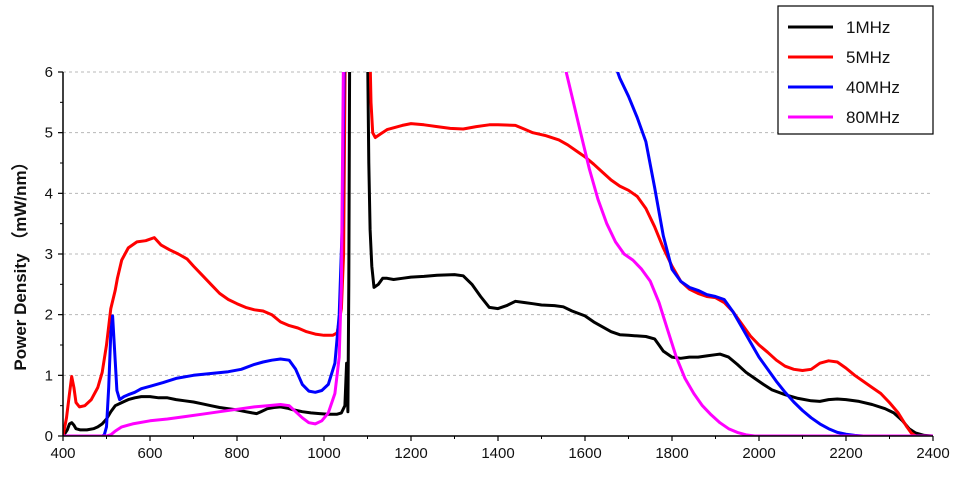 This screenshot has height=477, width=960. I want to click on legend-label-5mhz: 5MHz, so click(868, 57).